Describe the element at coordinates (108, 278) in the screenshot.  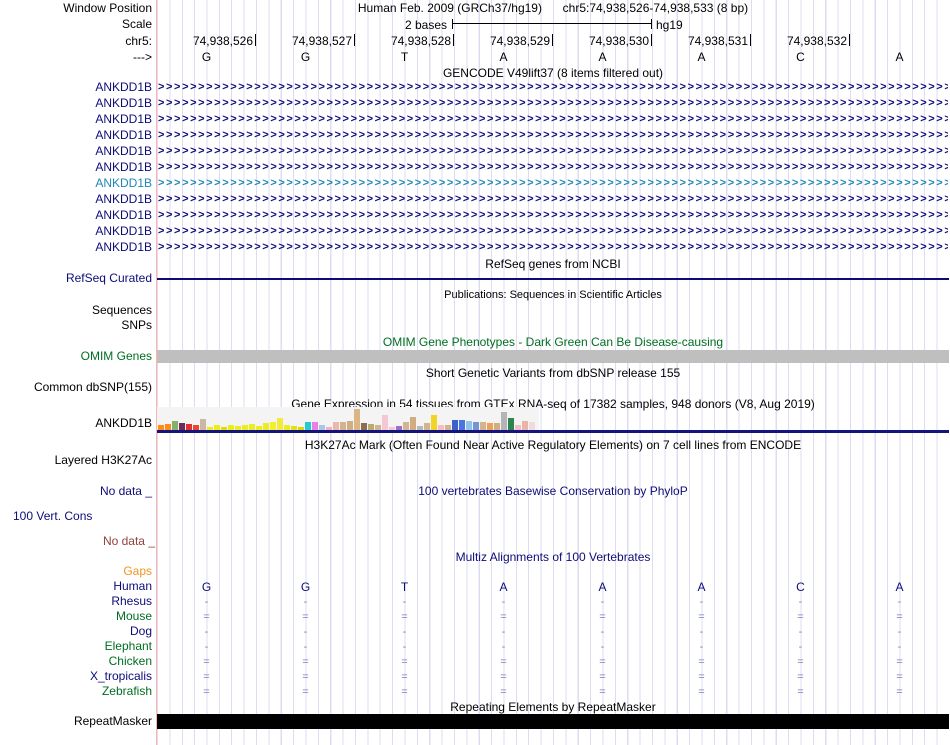
I see `refseq-curated-label: RefSeq Curated` at that location.